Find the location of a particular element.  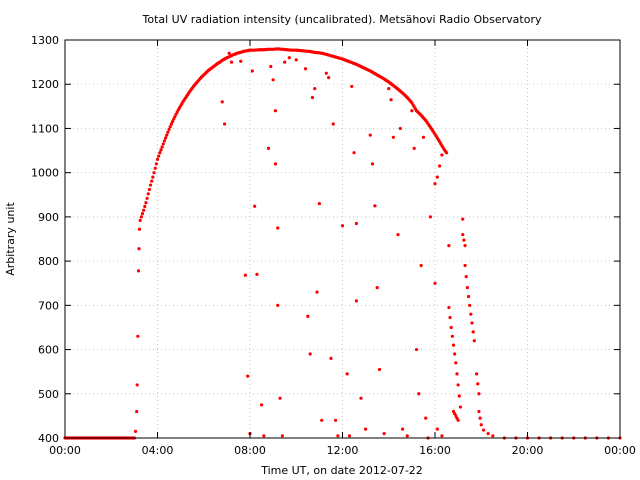

x-tick-label: 00:00 is located at coordinates (620, 450).